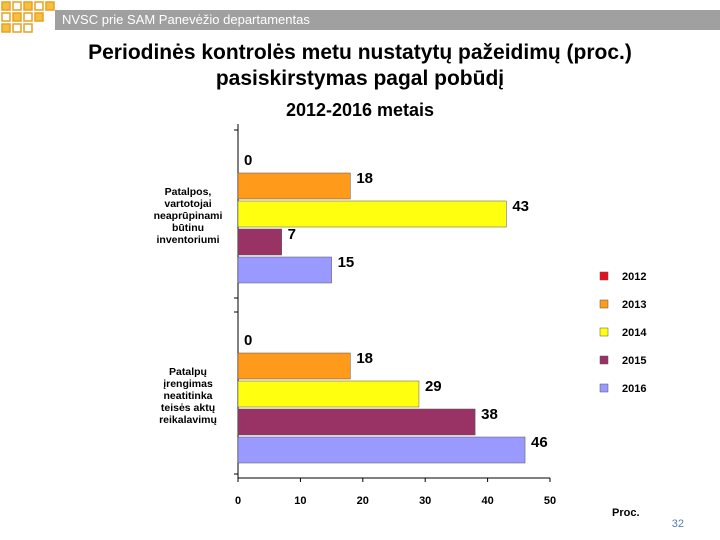  What do you see at coordinates (433, 386) in the screenshot?
I see `data-label: 29` at bounding box center [433, 386].